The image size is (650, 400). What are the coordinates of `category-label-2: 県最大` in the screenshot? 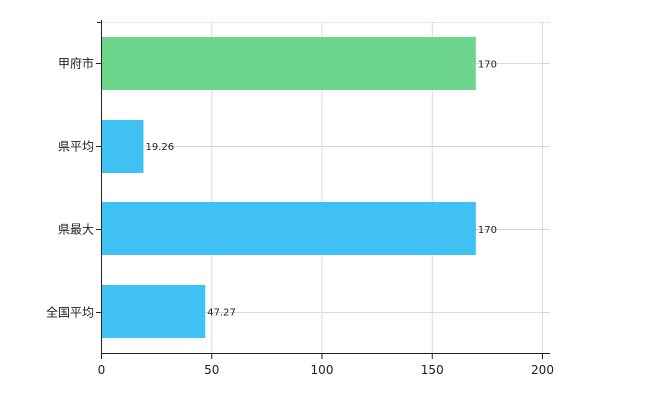 It's located at (76, 230).